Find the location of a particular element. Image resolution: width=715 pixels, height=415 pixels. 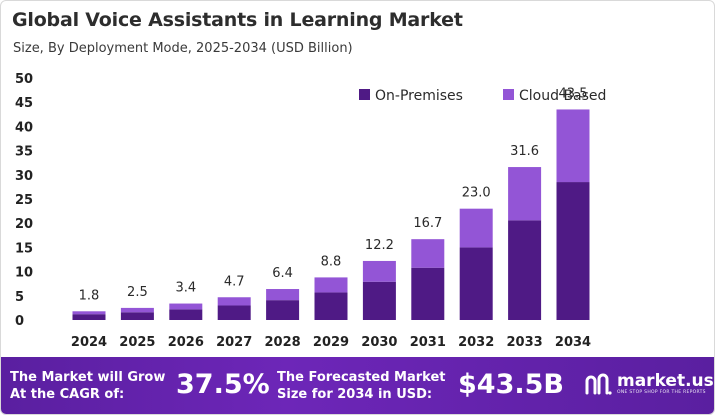

cagr-value: 37.5% is located at coordinates (223, 384).